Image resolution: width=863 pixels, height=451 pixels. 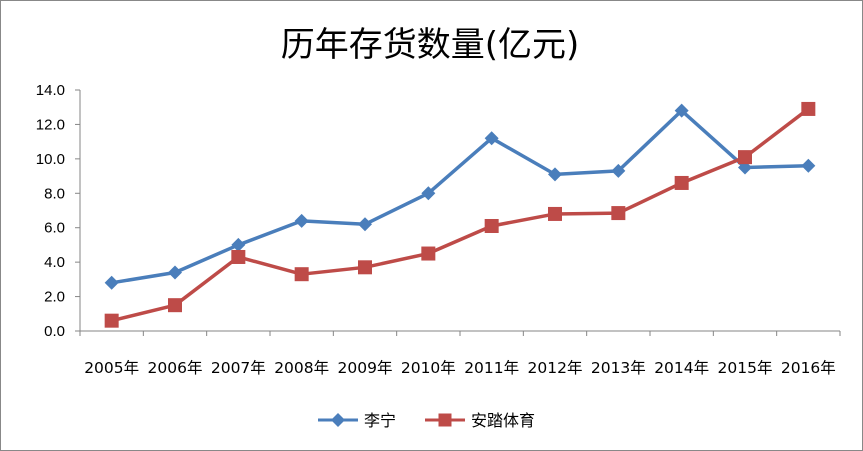 What do you see at coordinates (618, 368) in the screenshot?
I see `x-tick-label: 2013年` at bounding box center [618, 368].